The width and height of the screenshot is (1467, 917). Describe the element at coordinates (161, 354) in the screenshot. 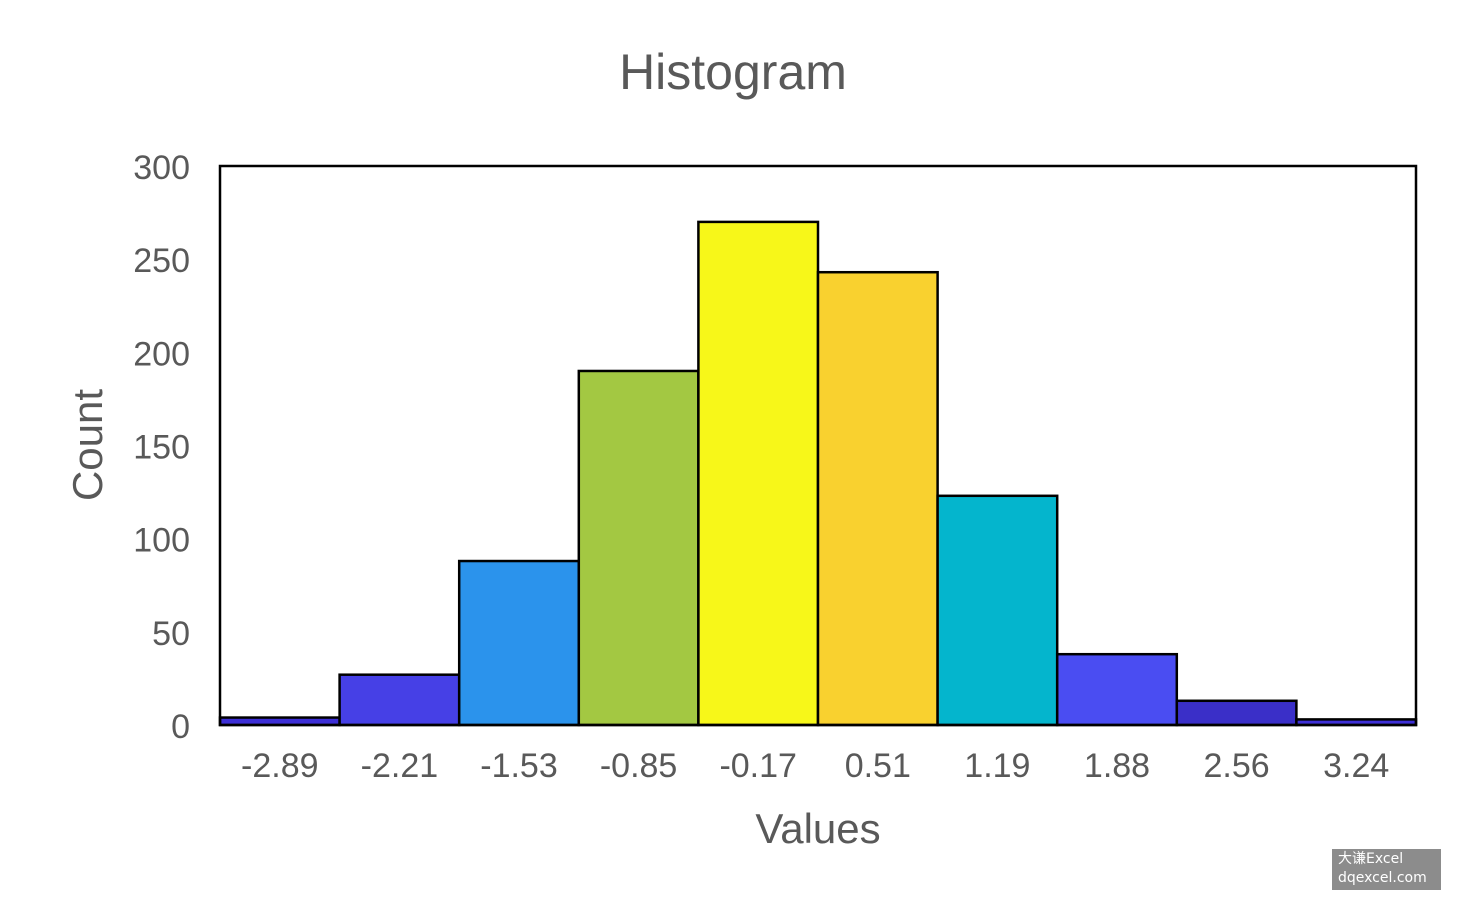

I see `y-tick-label: 200` at that location.